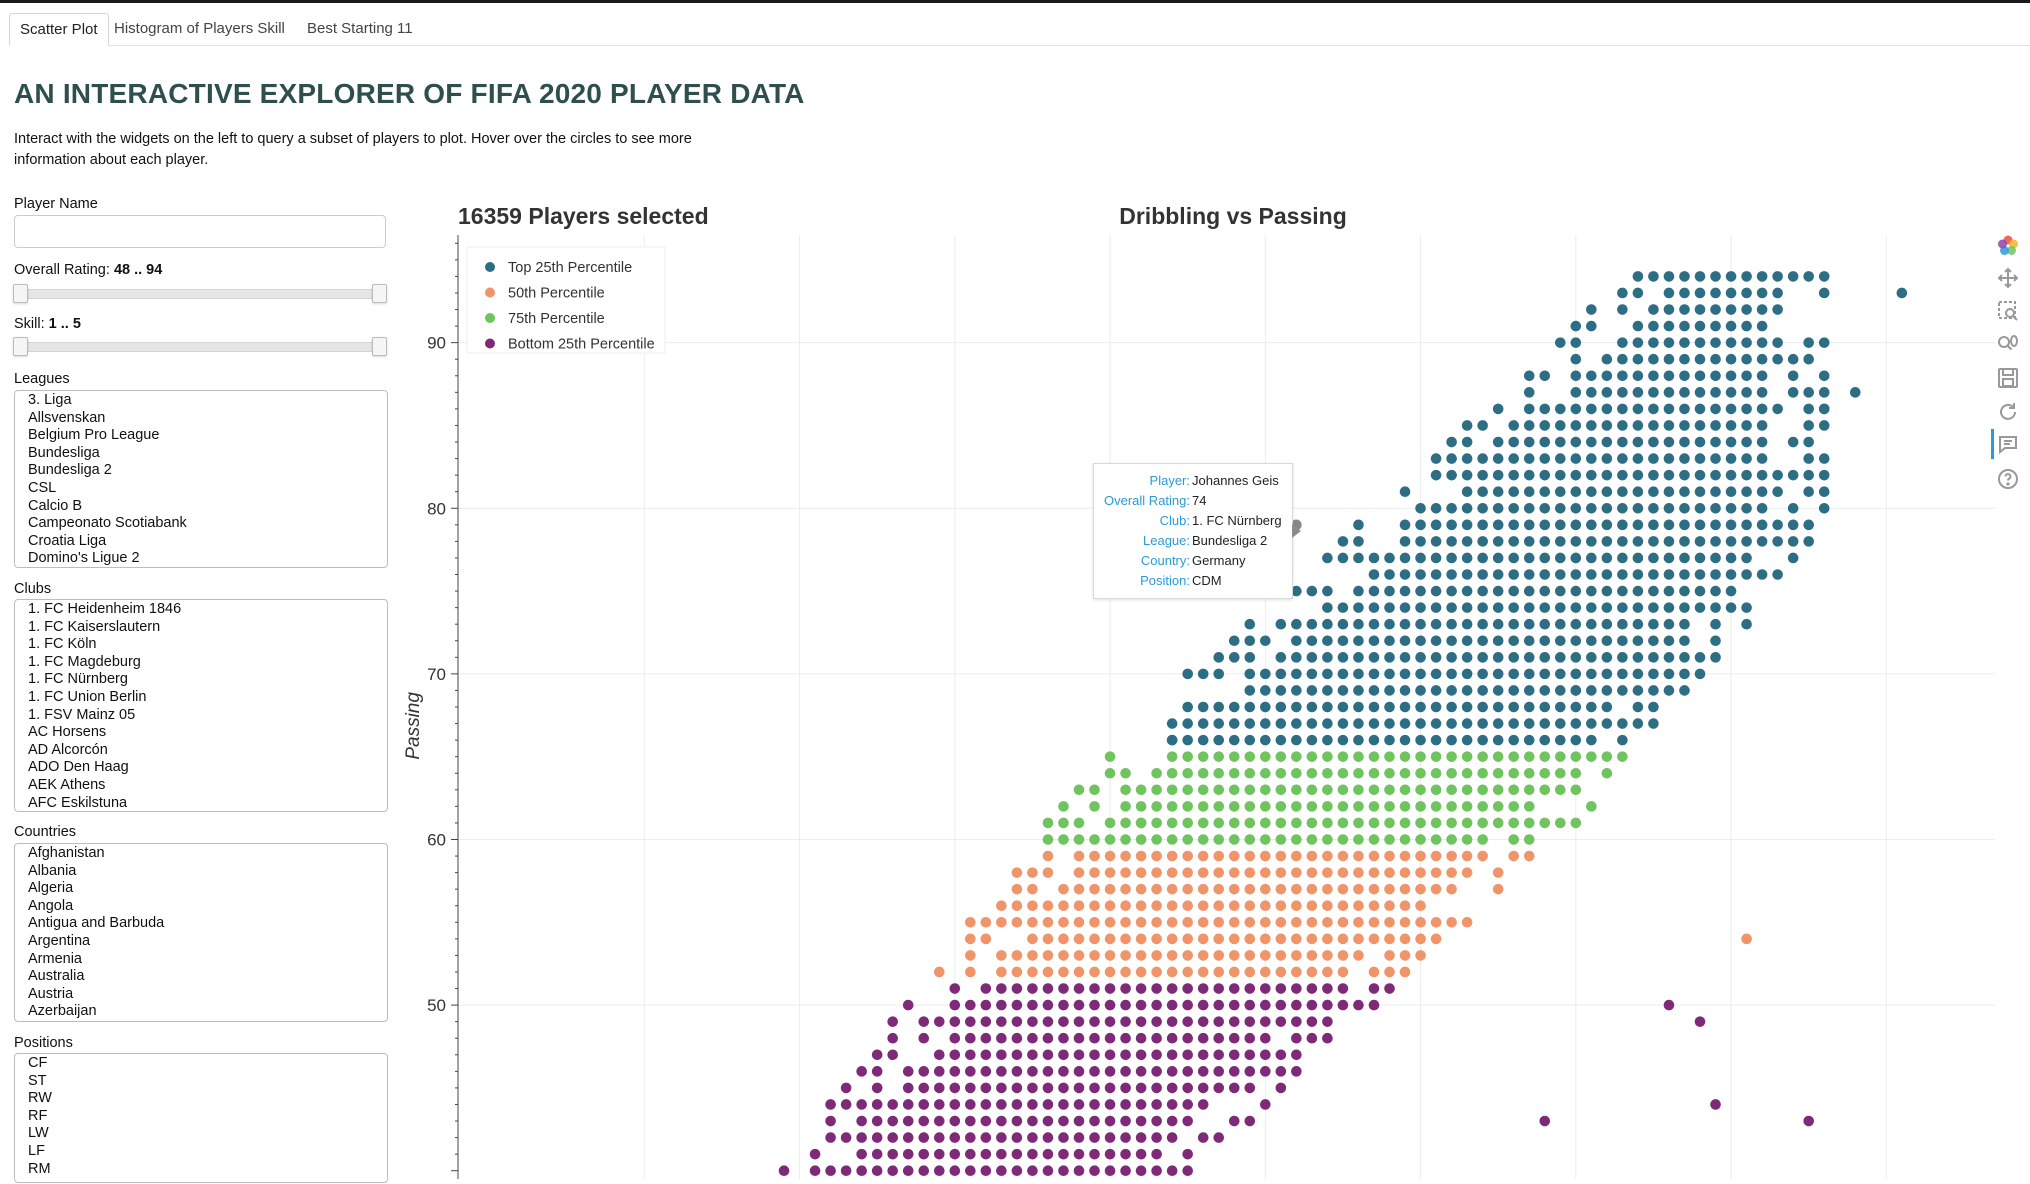 This screenshot has height=1184, width=2030. Describe the element at coordinates (2008, 311) in the screenshot. I see `box-zoom-icon` at that location.